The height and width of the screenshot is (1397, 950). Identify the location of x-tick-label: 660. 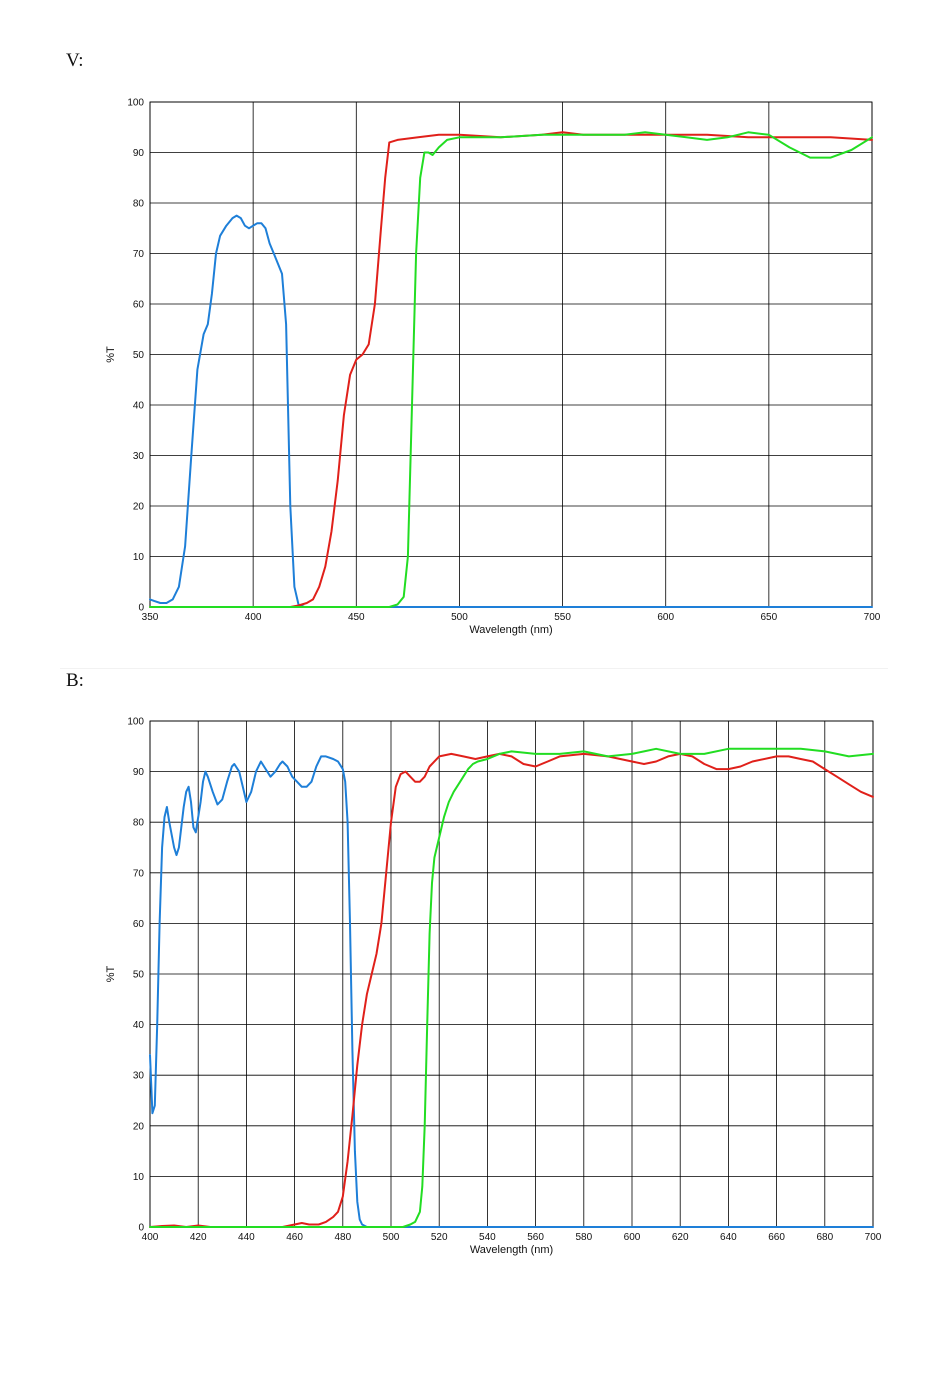
(776, 1237).